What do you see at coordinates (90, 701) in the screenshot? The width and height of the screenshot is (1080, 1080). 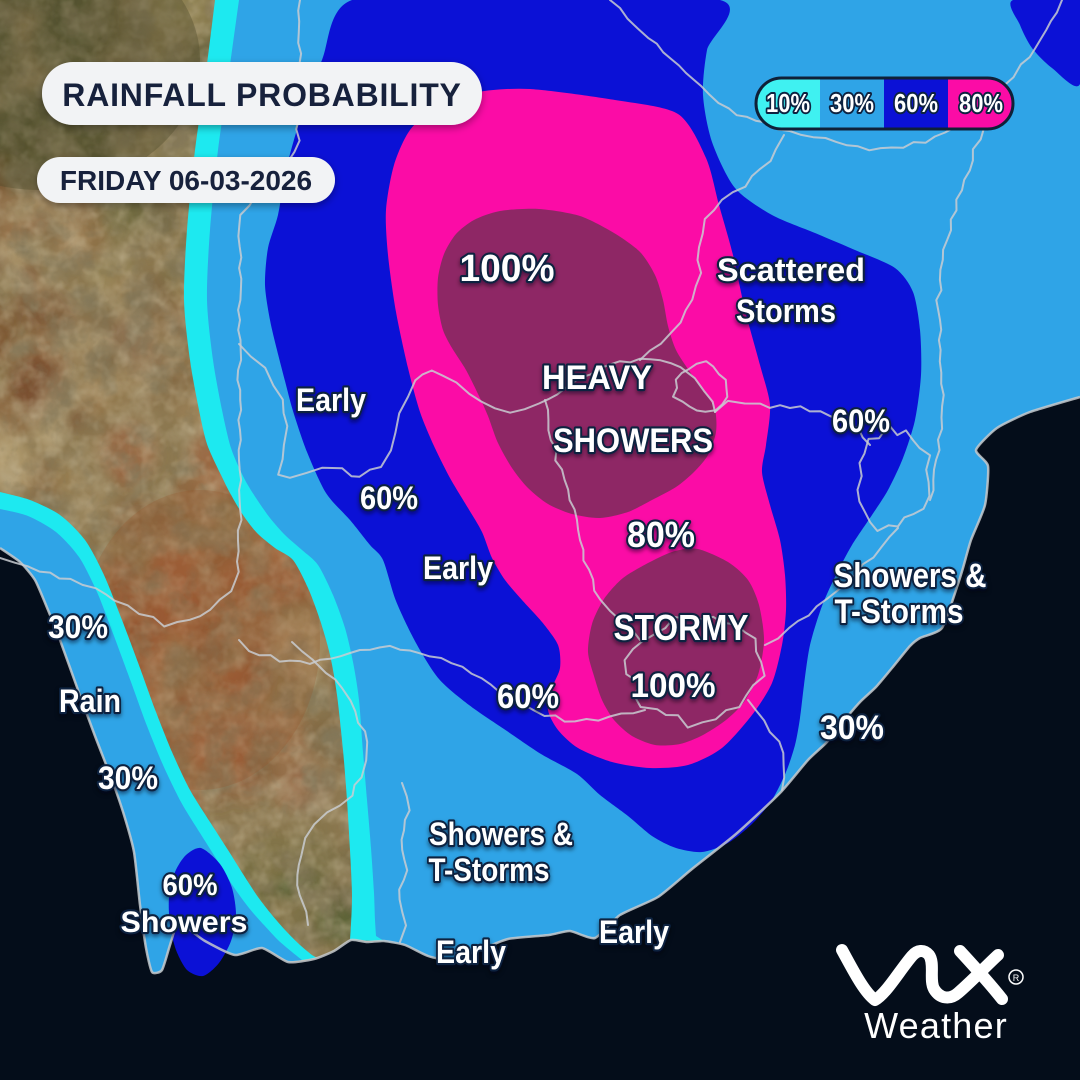 I see `svg-text: Rain` at bounding box center [90, 701].